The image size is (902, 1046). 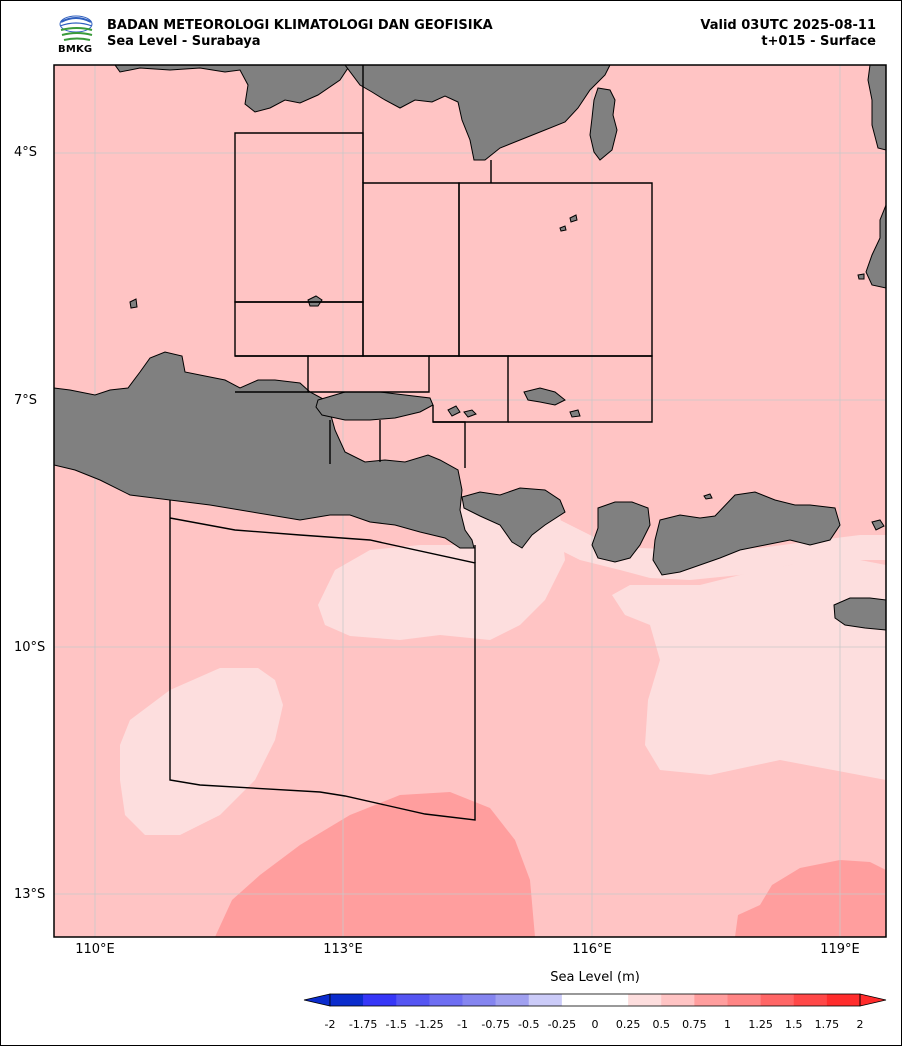 What do you see at coordinates (575, 413) in the screenshot?
I see `land-islet-c` at bounding box center [575, 413].